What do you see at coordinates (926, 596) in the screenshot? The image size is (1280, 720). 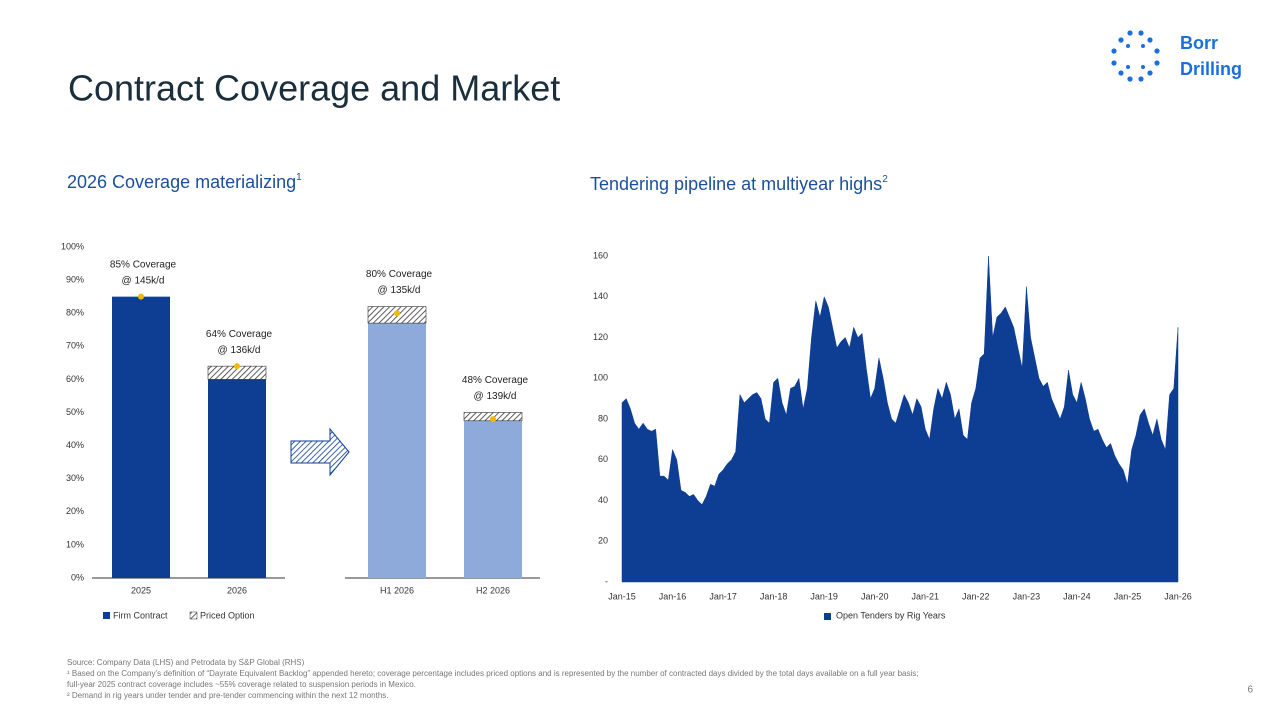 I see `x-tick-label: Jan-21` at bounding box center [926, 596].